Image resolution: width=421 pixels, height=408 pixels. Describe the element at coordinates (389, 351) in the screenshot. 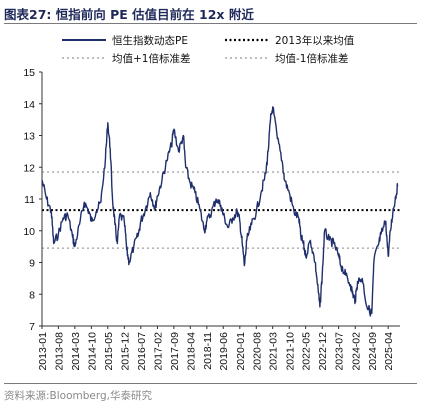

I see `x-tick-label: 2025-04` at that location.